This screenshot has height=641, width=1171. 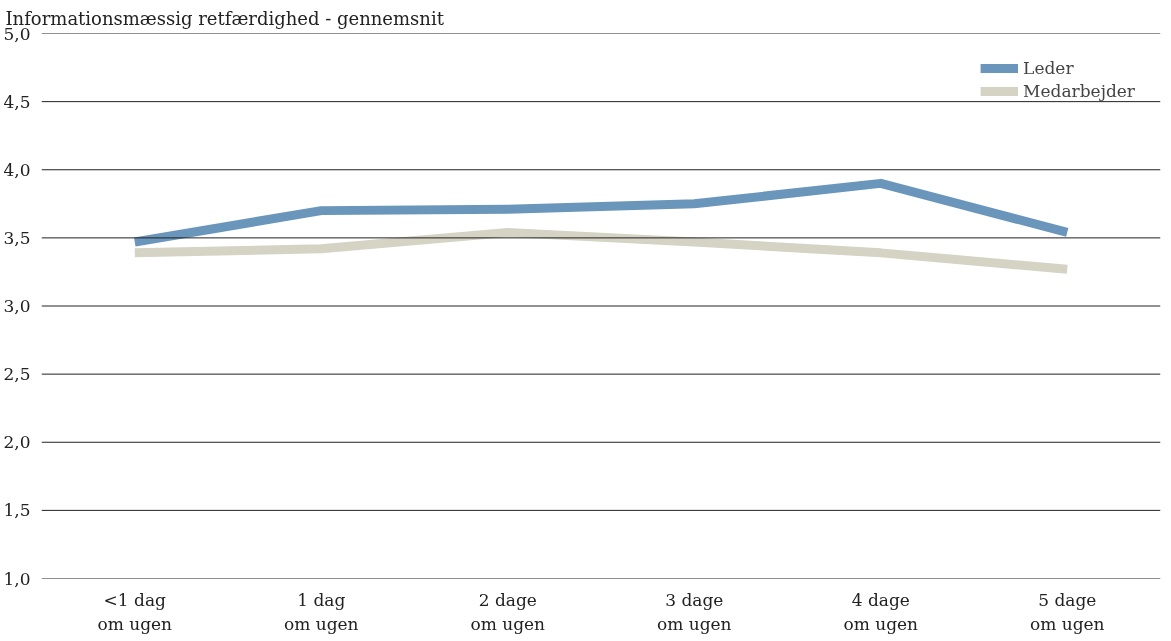 I want to click on y-tick-label: 1,0, so click(x=17, y=578).